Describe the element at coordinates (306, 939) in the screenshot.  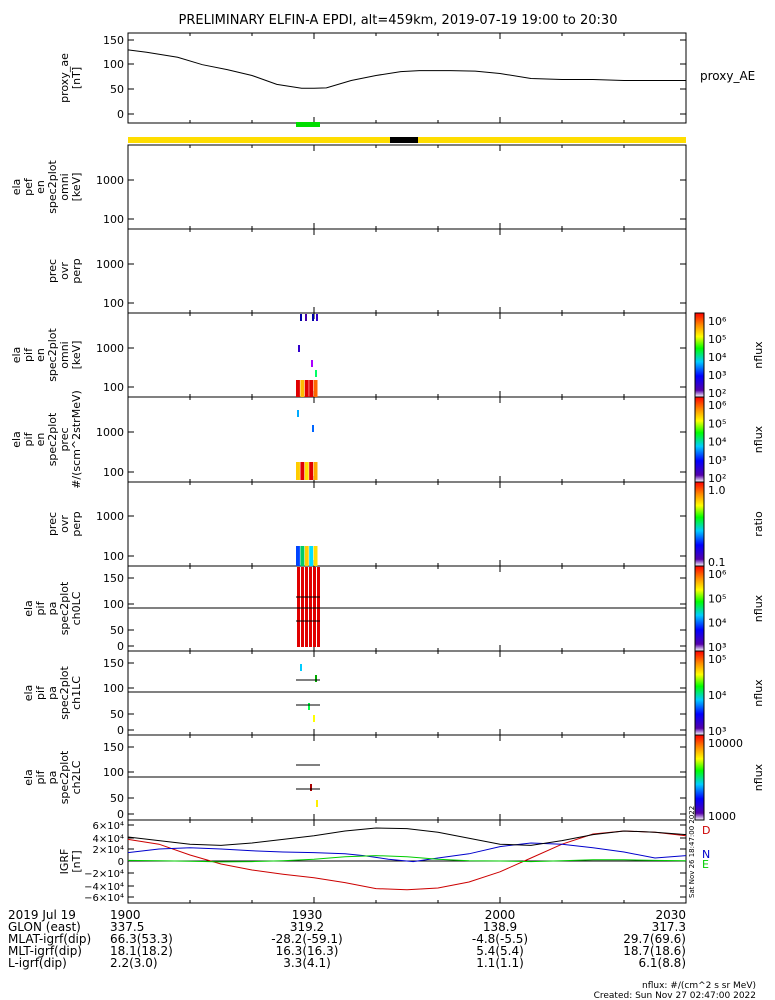
I see `table-cell: -28.2(-59.1)` at that location.